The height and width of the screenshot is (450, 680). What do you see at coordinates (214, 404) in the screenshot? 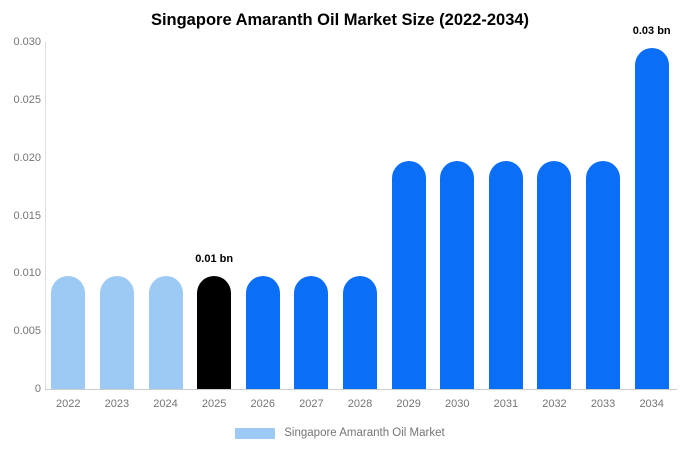
I see `x-axis-label-2025: 2025` at bounding box center [214, 404].